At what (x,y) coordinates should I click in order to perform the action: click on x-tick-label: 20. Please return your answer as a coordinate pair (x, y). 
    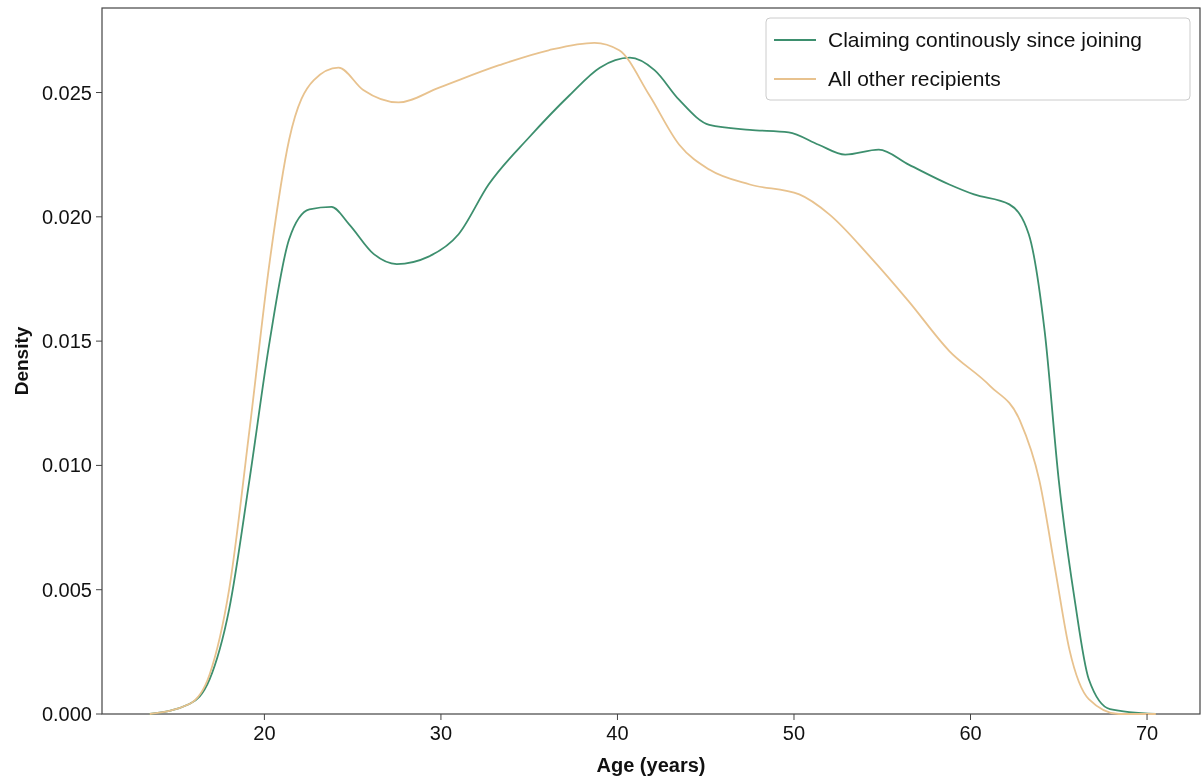
    Looking at the image, I should click on (264, 733).